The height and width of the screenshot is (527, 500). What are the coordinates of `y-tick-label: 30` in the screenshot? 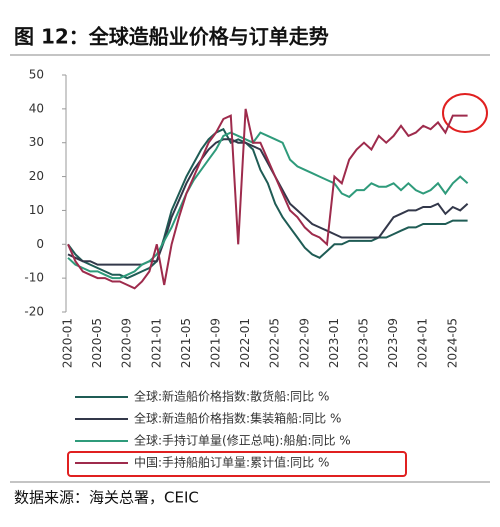 It's located at (36, 142).